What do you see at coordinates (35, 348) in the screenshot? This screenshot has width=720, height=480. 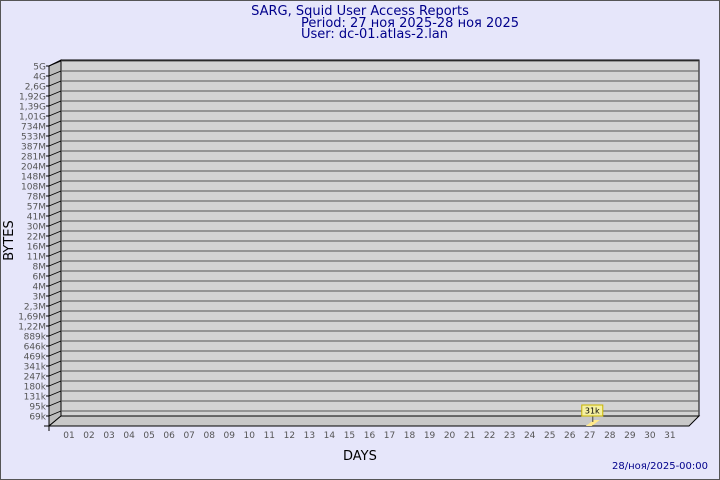 I see `y-tick-label: 646k` at bounding box center [35, 348].